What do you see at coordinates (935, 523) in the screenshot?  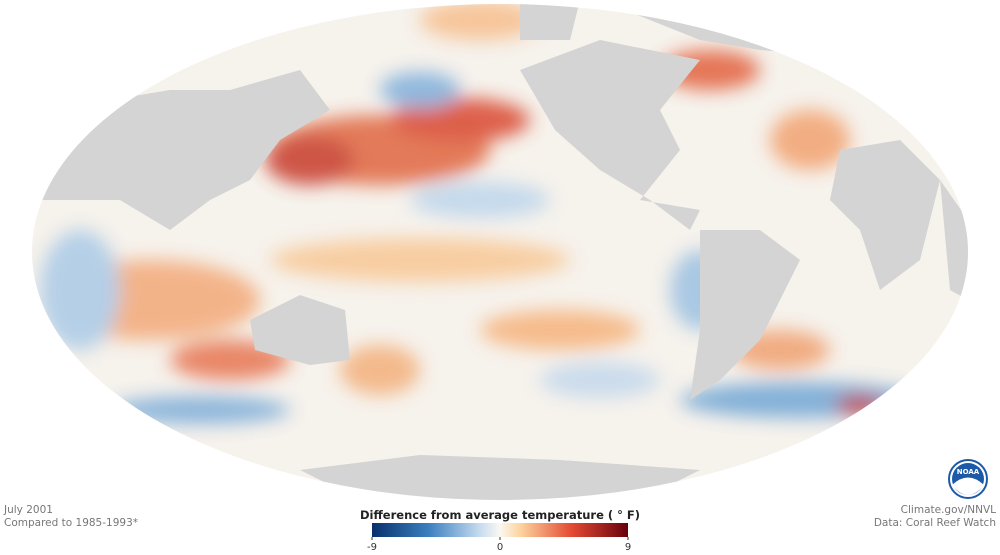 I see `source-label: Data: Coral Reef Watch` at bounding box center [935, 523].